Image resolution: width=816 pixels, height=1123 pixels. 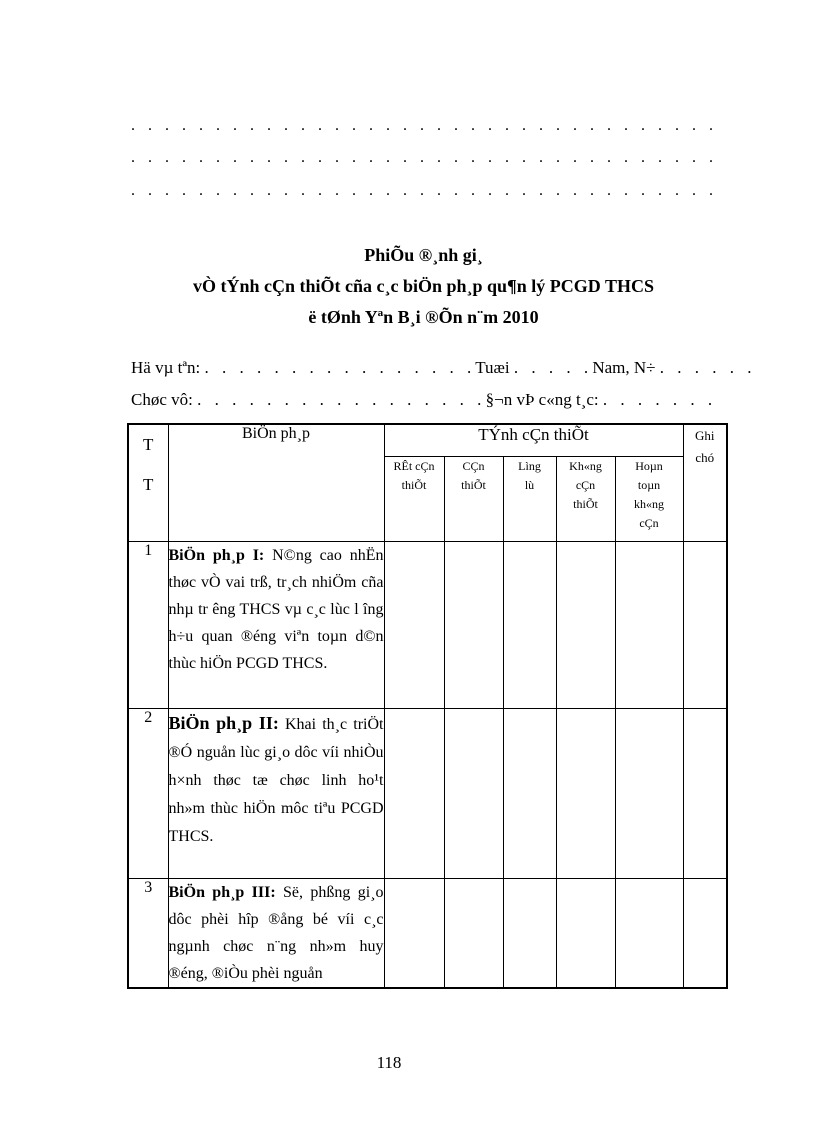 What do you see at coordinates (276, 482) in the screenshot?
I see `header-bien-phap: BiÖn ph¸p` at bounding box center [276, 482].